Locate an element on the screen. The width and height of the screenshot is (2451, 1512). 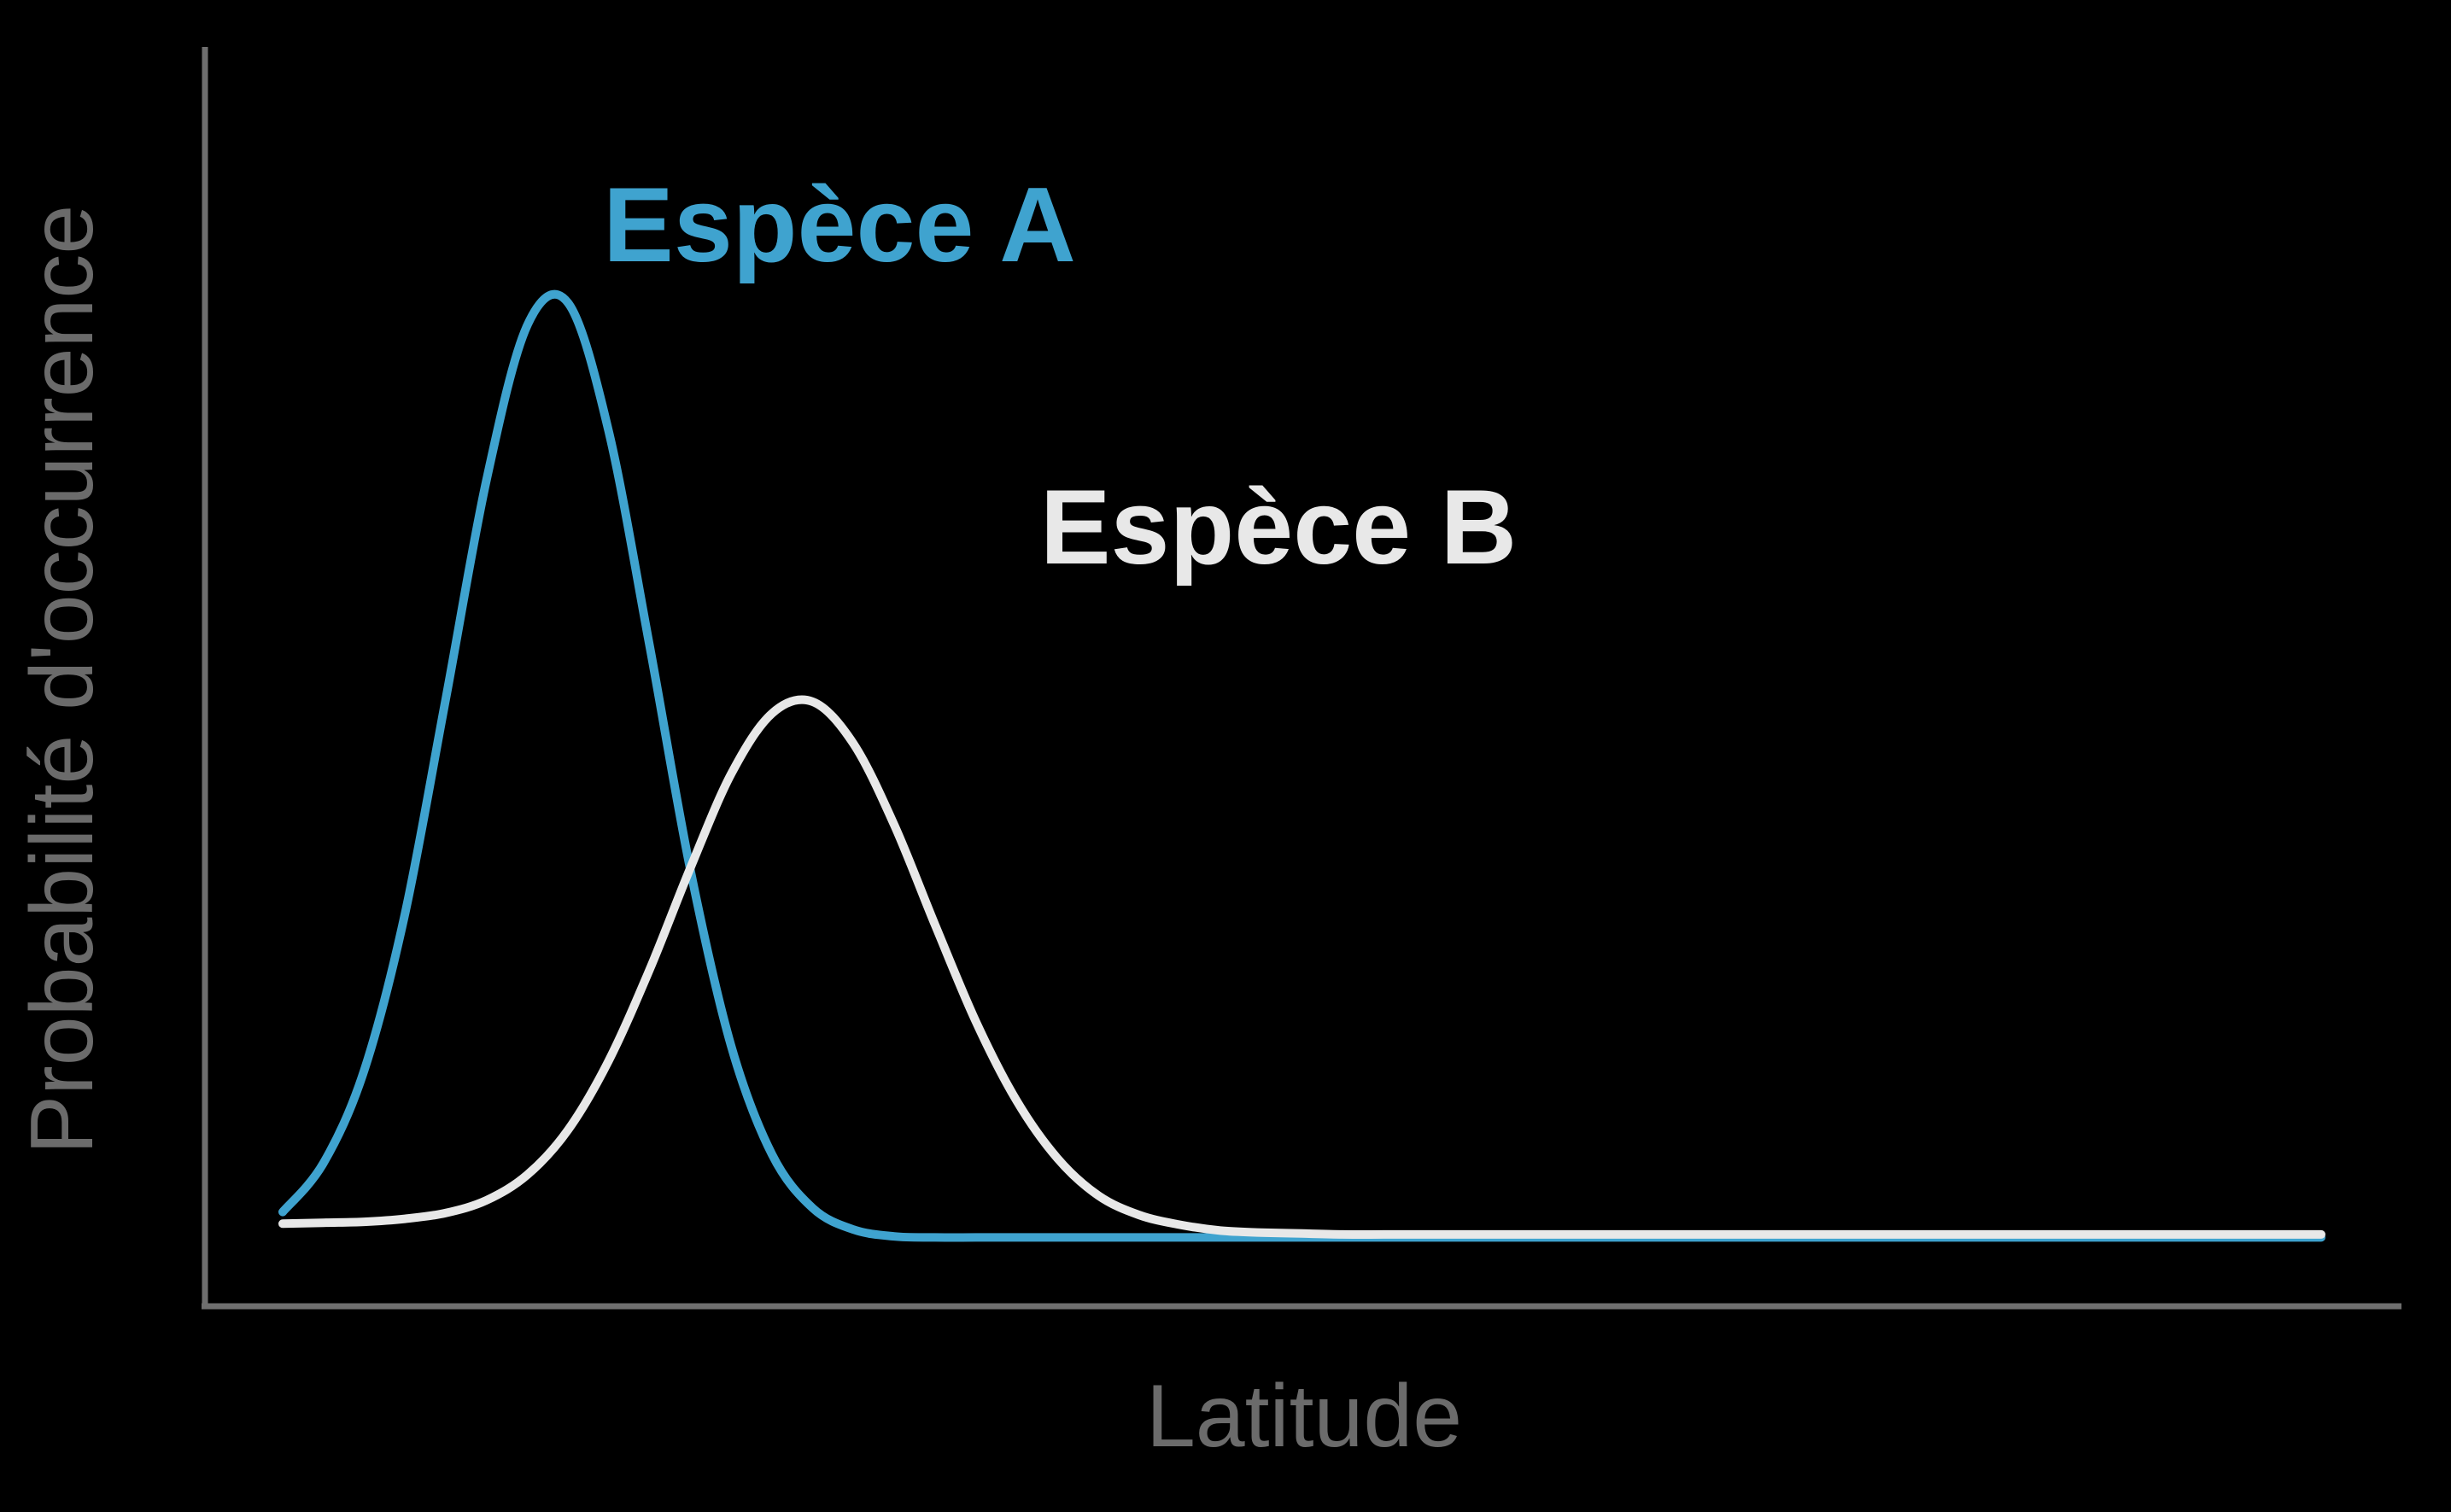
y-axis-label: Probabilité d'occurrence is located at coordinates (62, 679).